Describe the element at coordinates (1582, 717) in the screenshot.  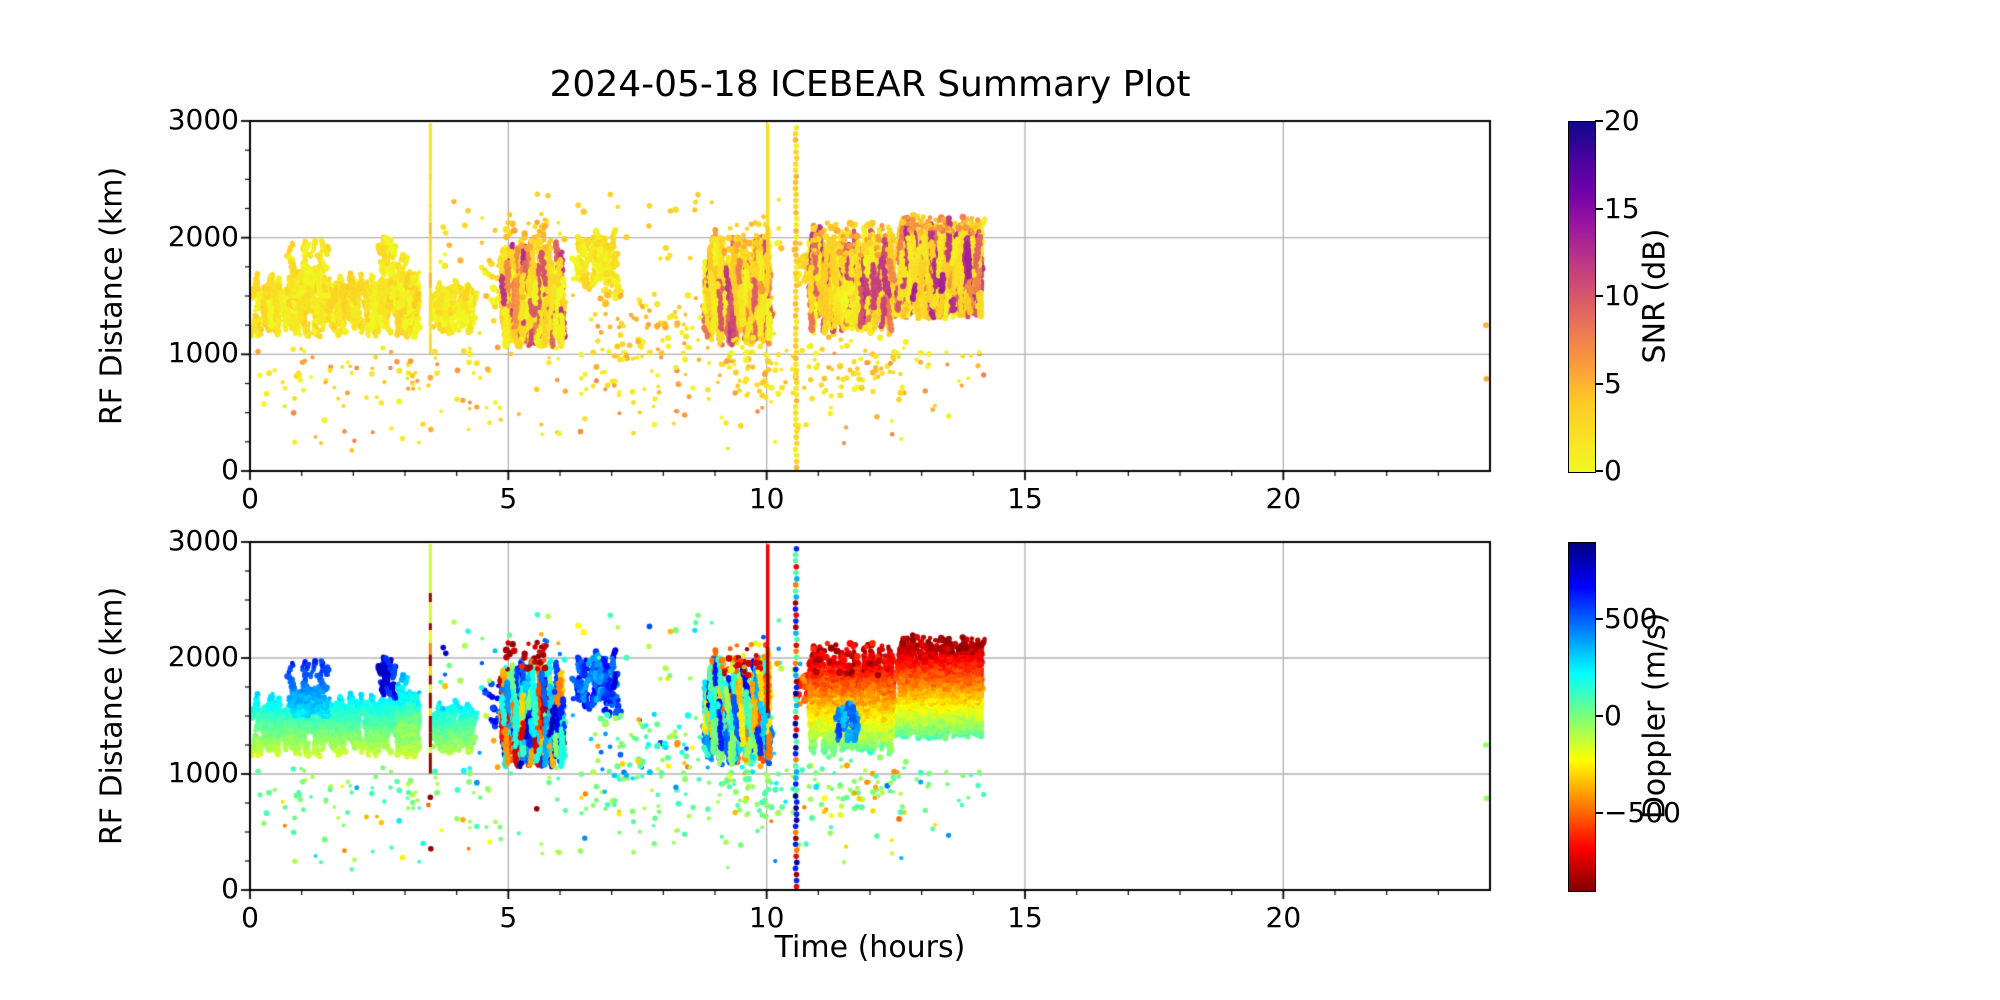
I see `doppler-colorbar` at that location.